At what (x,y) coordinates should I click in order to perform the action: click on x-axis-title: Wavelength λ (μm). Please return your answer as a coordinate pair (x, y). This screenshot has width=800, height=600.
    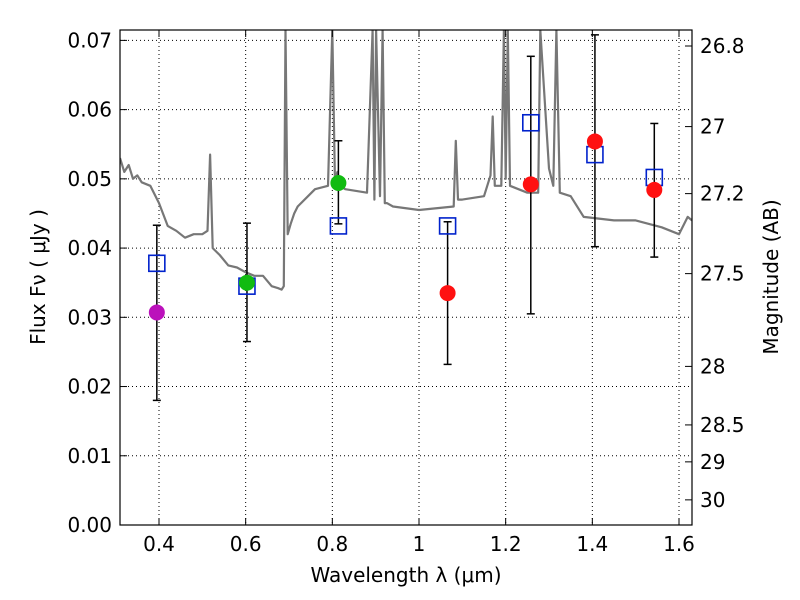
    Looking at the image, I should click on (405, 575).